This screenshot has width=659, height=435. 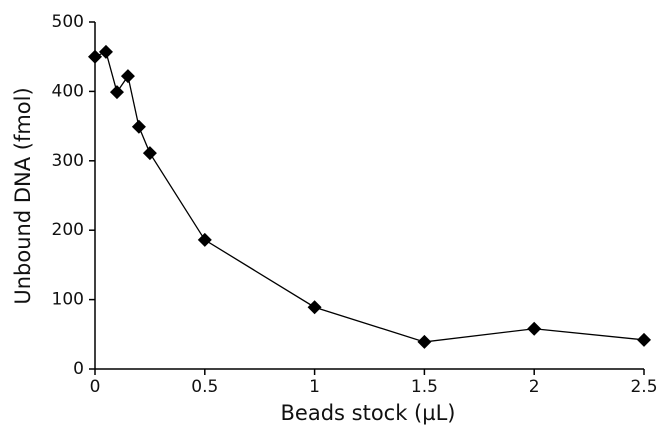 What do you see at coordinates (643, 387) in the screenshot?
I see `x-tick-label: 2.5` at bounding box center [643, 387].